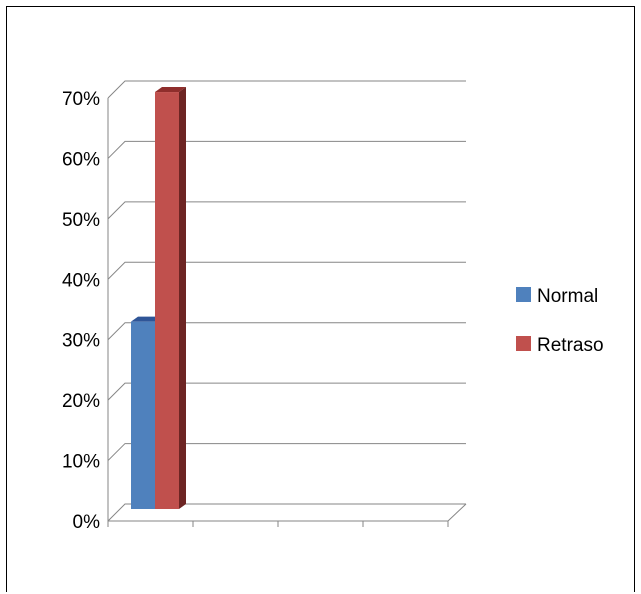  Describe the element at coordinates (81, 159) in the screenshot. I see `y-tick-label: 60%` at that location.